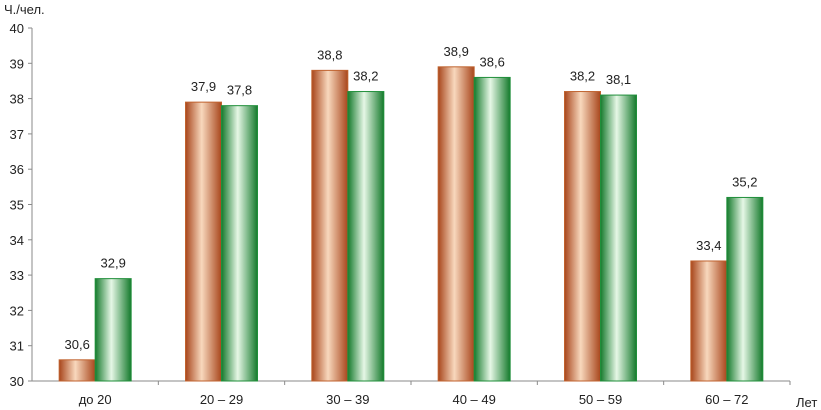 The height and width of the screenshot is (410, 821). What do you see at coordinates (17, 28) in the screenshot?
I see `y-tick-label: 40` at bounding box center [17, 28].